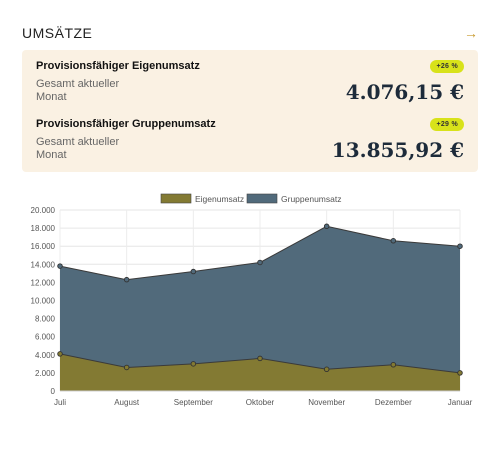 The width and height of the screenshot is (500, 450). What do you see at coordinates (118, 66) in the screenshot?
I see `summary-label: Provisionsfähiger Eigenumsatz` at bounding box center [118, 66].